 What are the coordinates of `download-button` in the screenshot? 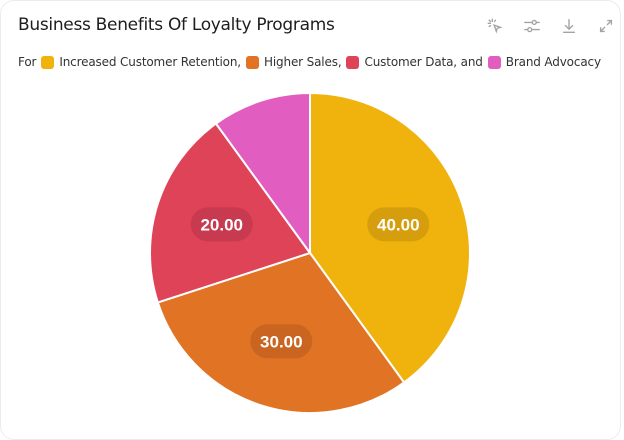 It's located at (569, 26).